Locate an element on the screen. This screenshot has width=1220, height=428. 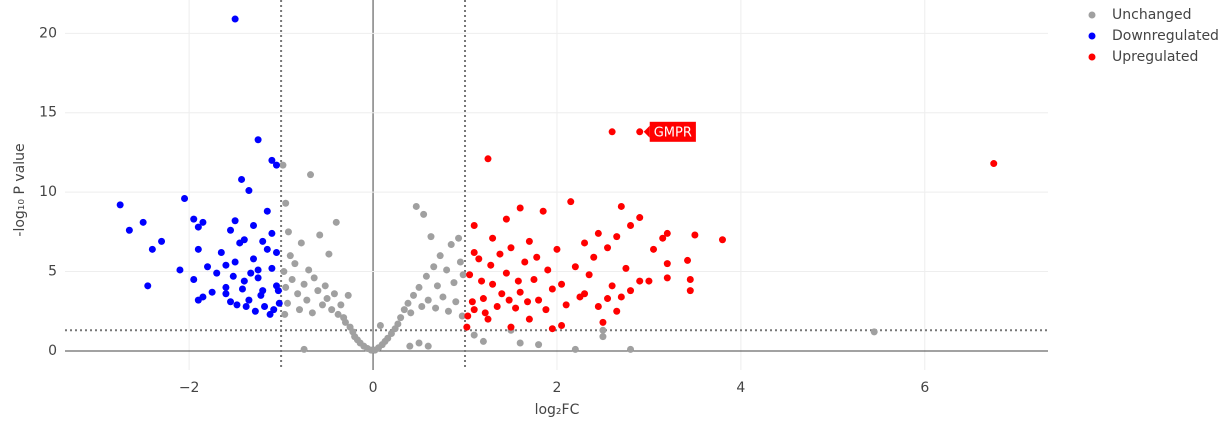
x-tick-label: 0 is located at coordinates (373, 388).